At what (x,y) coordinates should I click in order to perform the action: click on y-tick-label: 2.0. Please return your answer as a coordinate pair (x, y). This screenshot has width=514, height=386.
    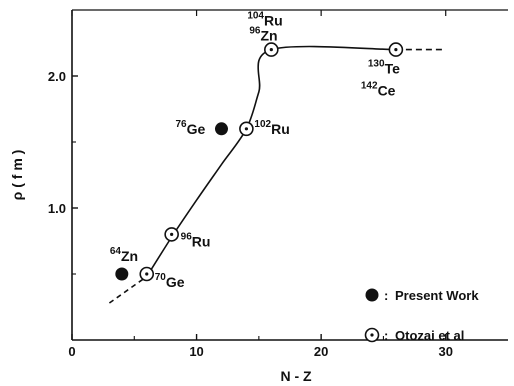
    Looking at the image, I should click on (57, 76).